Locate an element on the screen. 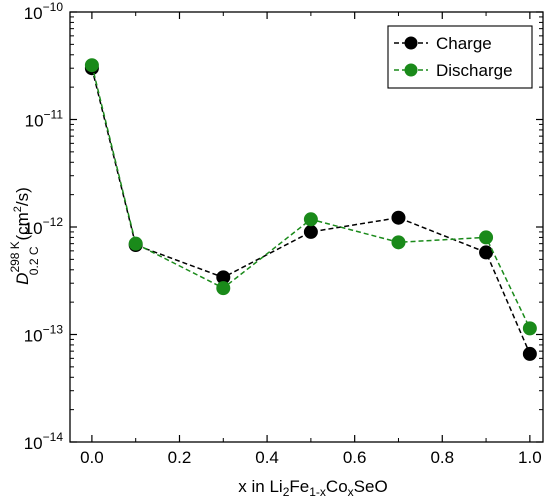 This screenshot has height=501, width=550. legend: Charge Discharge is located at coordinates (460, 57).